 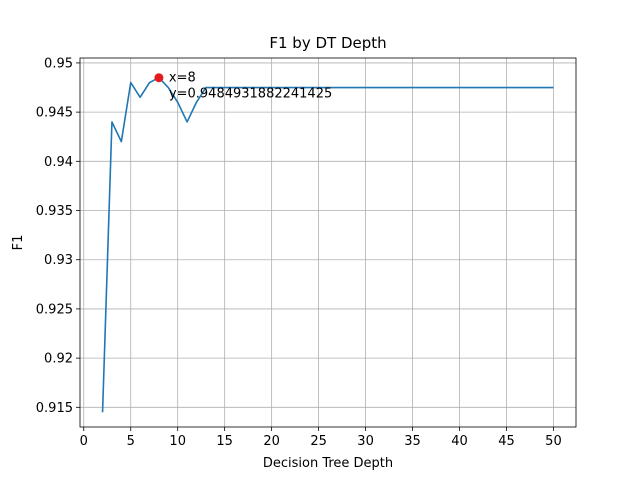 What do you see at coordinates (459, 441) in the screenshot?
I see `x-tick-label: 40` at bounding box center [459, 441].